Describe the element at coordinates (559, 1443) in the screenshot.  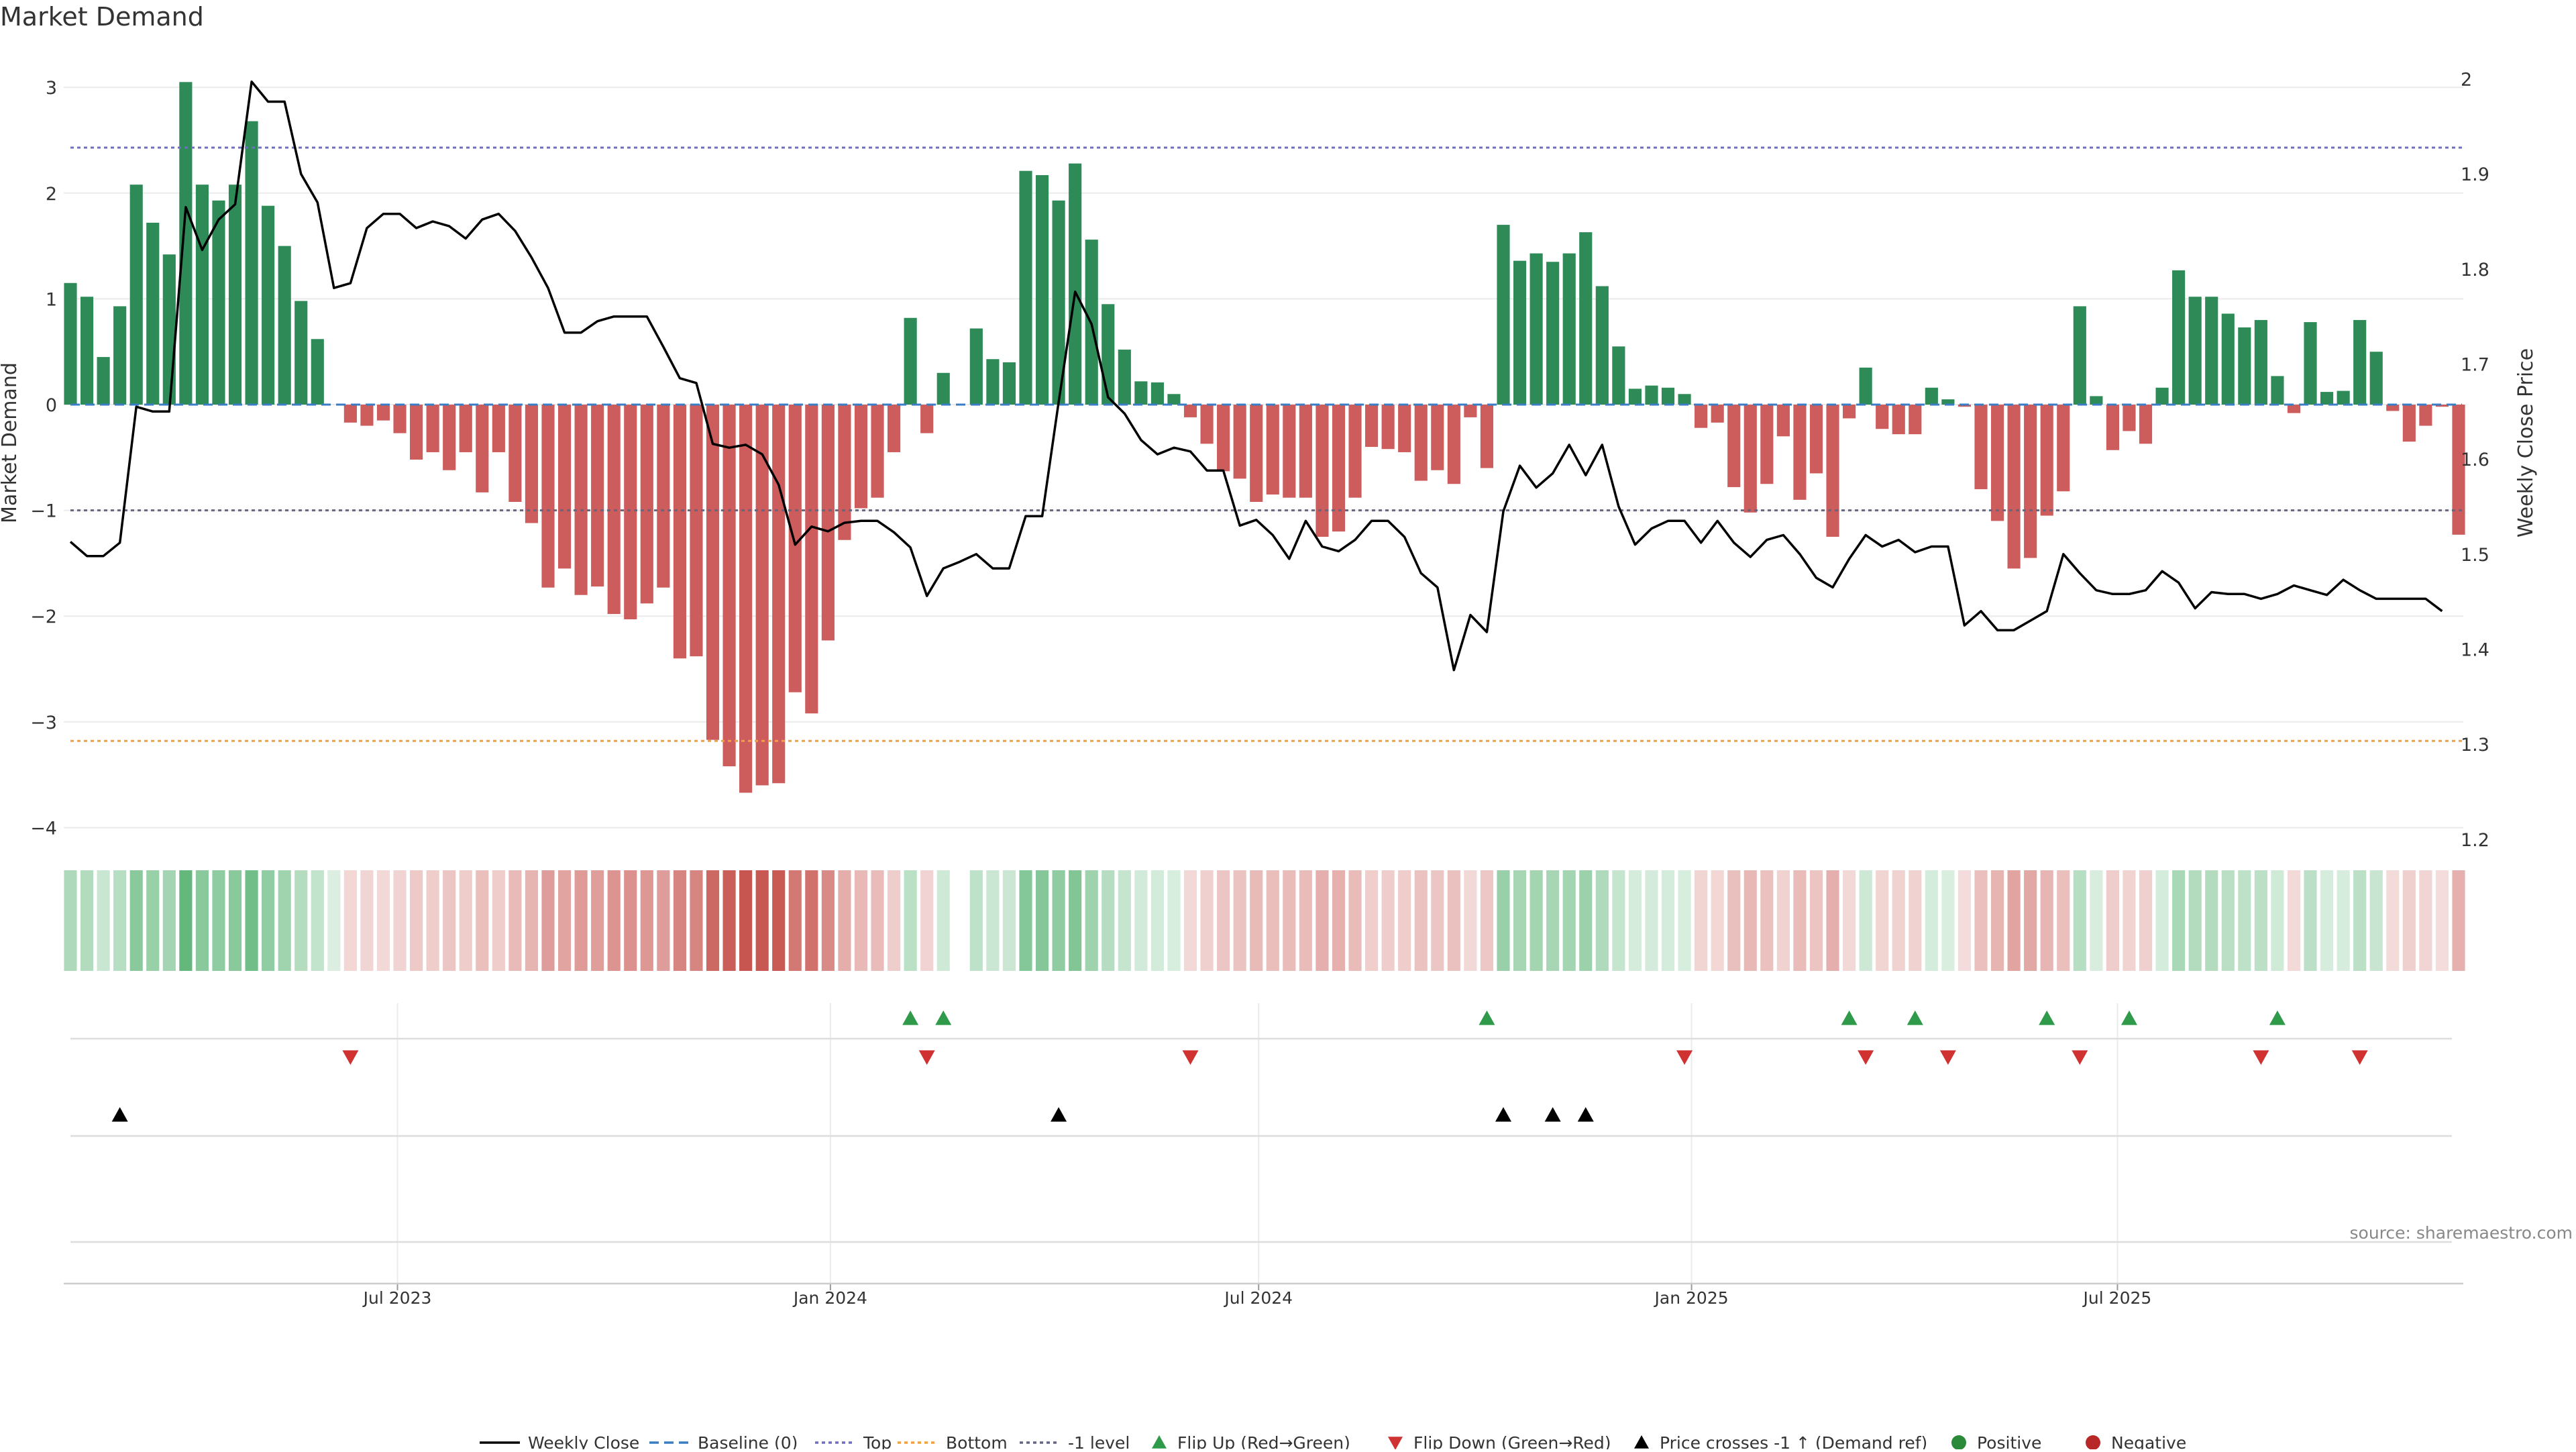
I see `legend-item: Weekly Close` at that location.